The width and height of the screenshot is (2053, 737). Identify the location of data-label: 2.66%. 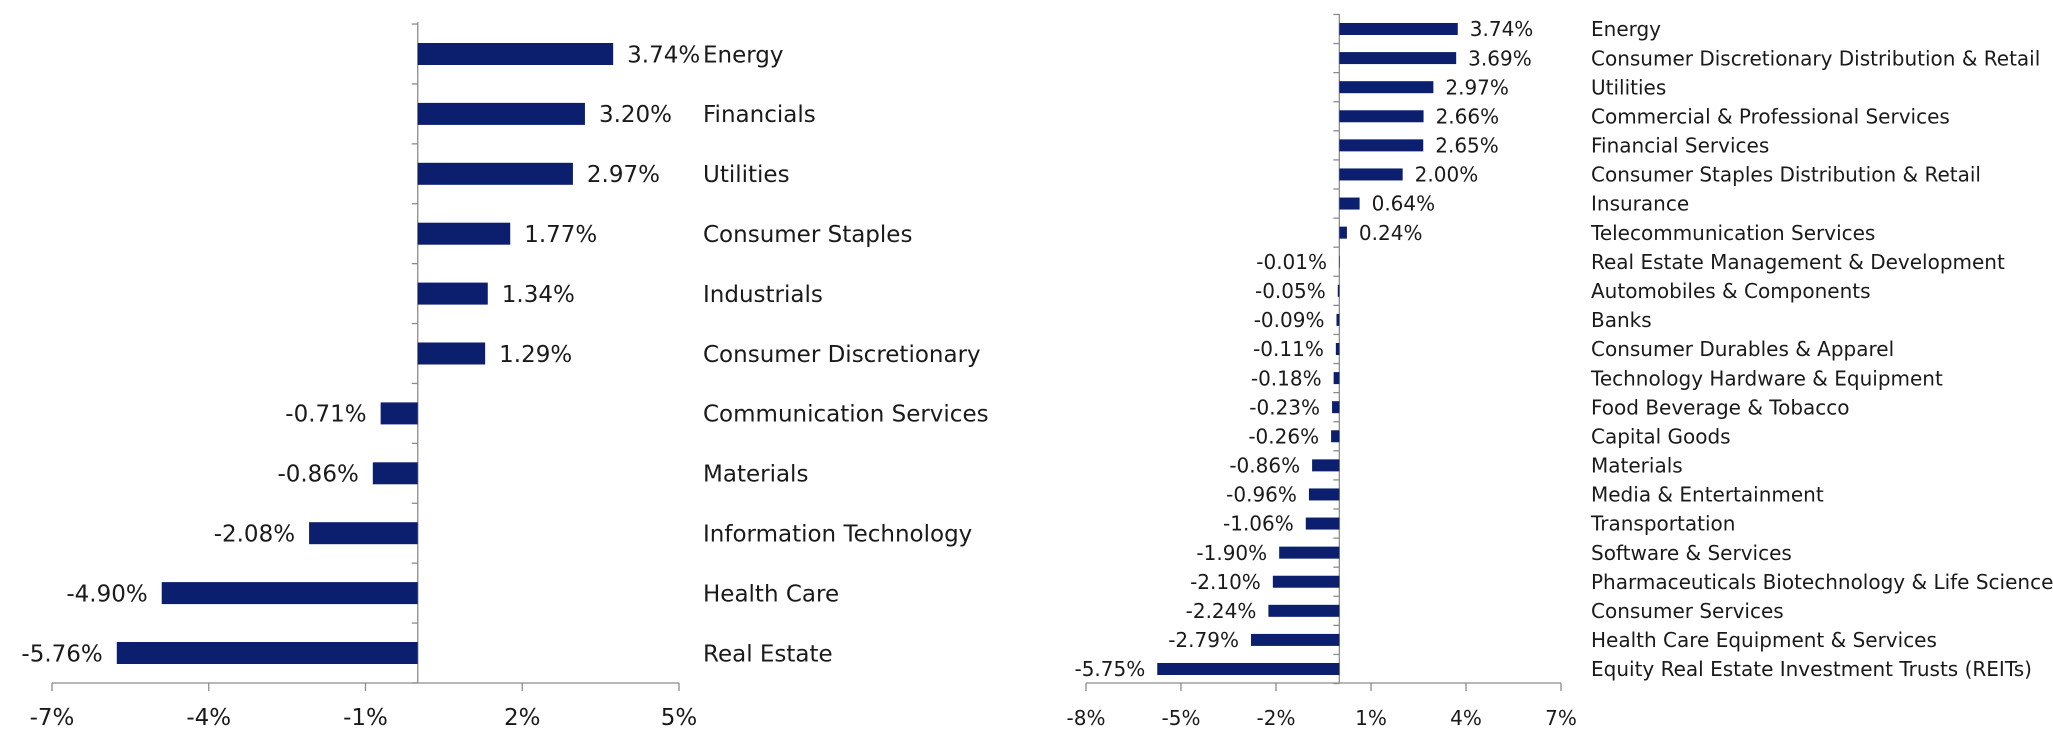
(1468, 116).